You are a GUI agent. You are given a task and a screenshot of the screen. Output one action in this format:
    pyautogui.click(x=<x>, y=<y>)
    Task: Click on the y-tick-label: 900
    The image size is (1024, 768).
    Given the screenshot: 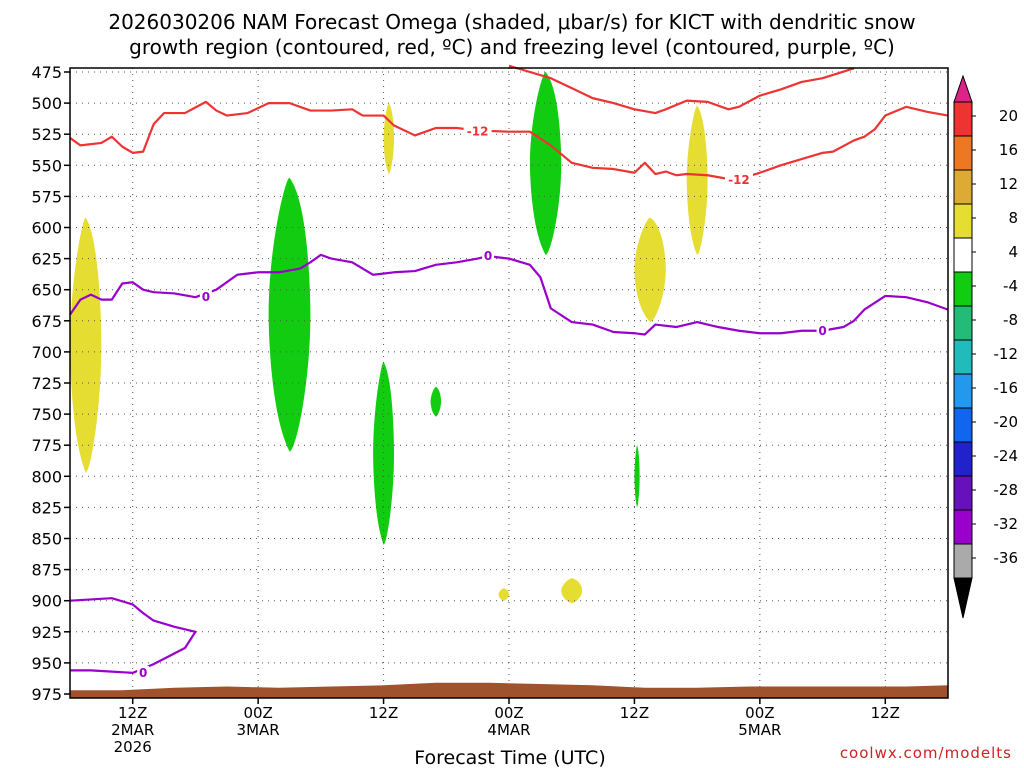 What is the action you would take?
    pyautogui.click(x=46, y=601)
    